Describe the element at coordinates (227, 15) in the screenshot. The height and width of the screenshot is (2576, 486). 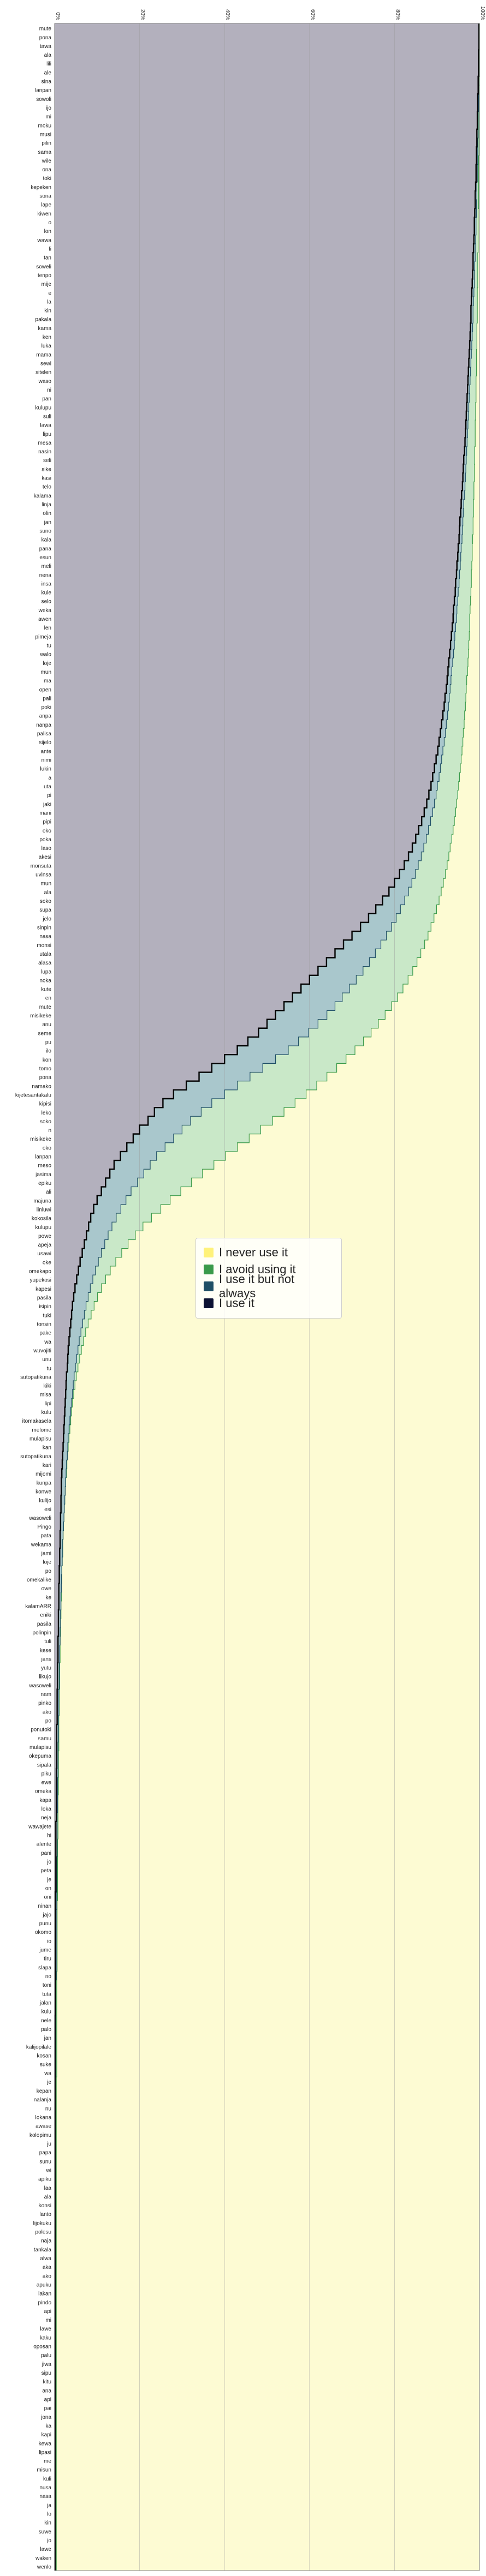
I see `x-tick-label: 40%` at that location.